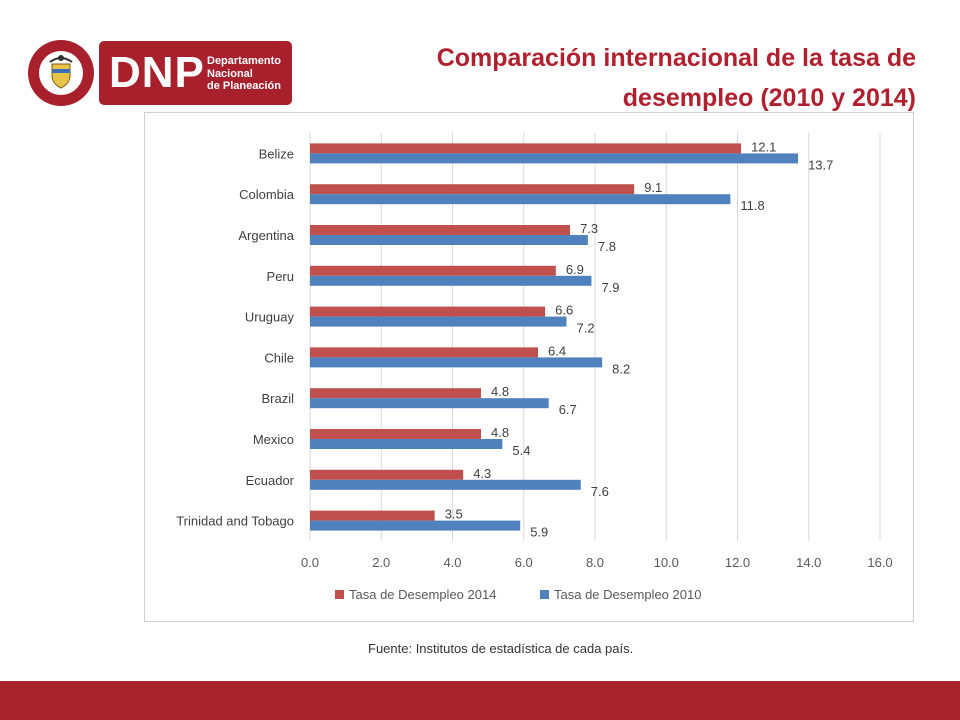  I want to click on data-label: 13.7, so click(820, 164).